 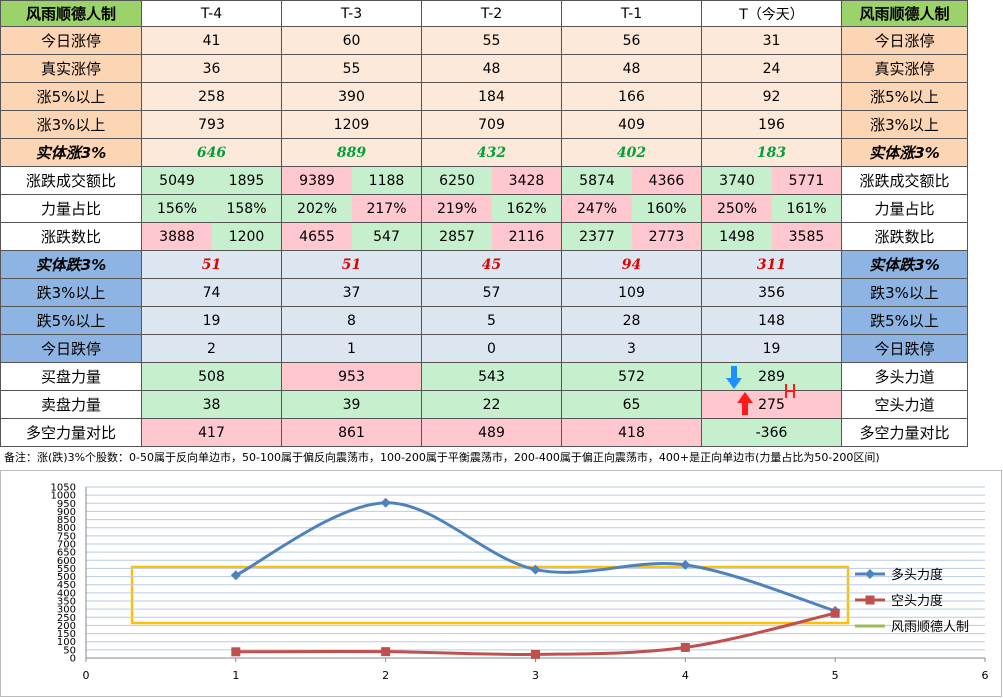 What do you see at coordinates (905, 13) in the screenshot?
I see `header-cell: 风雨顺德人制` at bounding box center [905, 13].